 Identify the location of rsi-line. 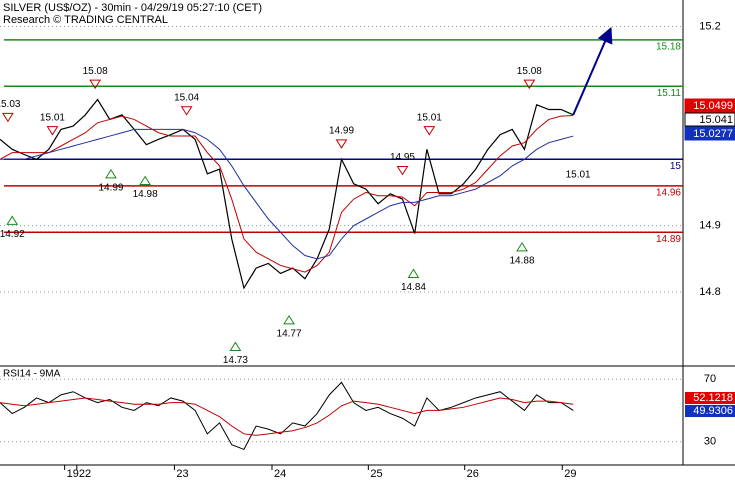
(287, 416).